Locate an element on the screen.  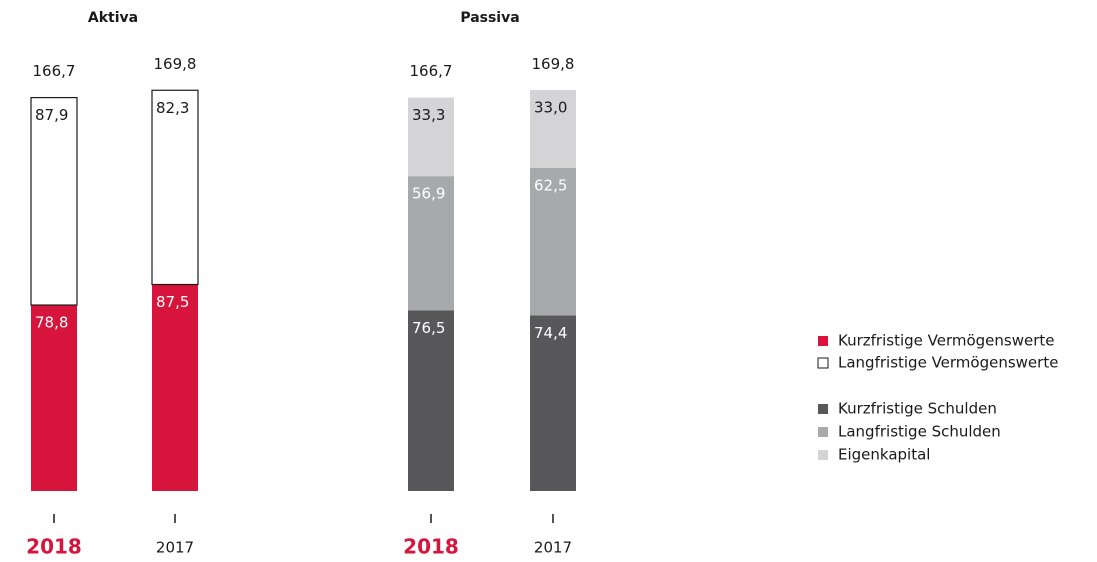
value-label: 33,3 is located at coordinates (428, 115).